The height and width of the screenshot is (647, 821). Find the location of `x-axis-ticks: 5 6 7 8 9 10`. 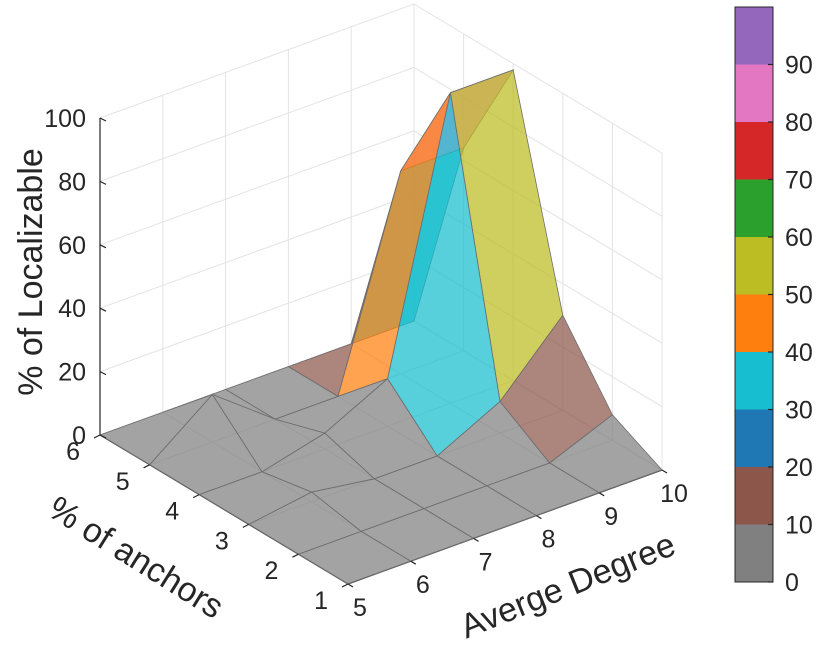

x-axis-ticks: 5 6 7 8 9 10 is located at coordinates (517, 545).